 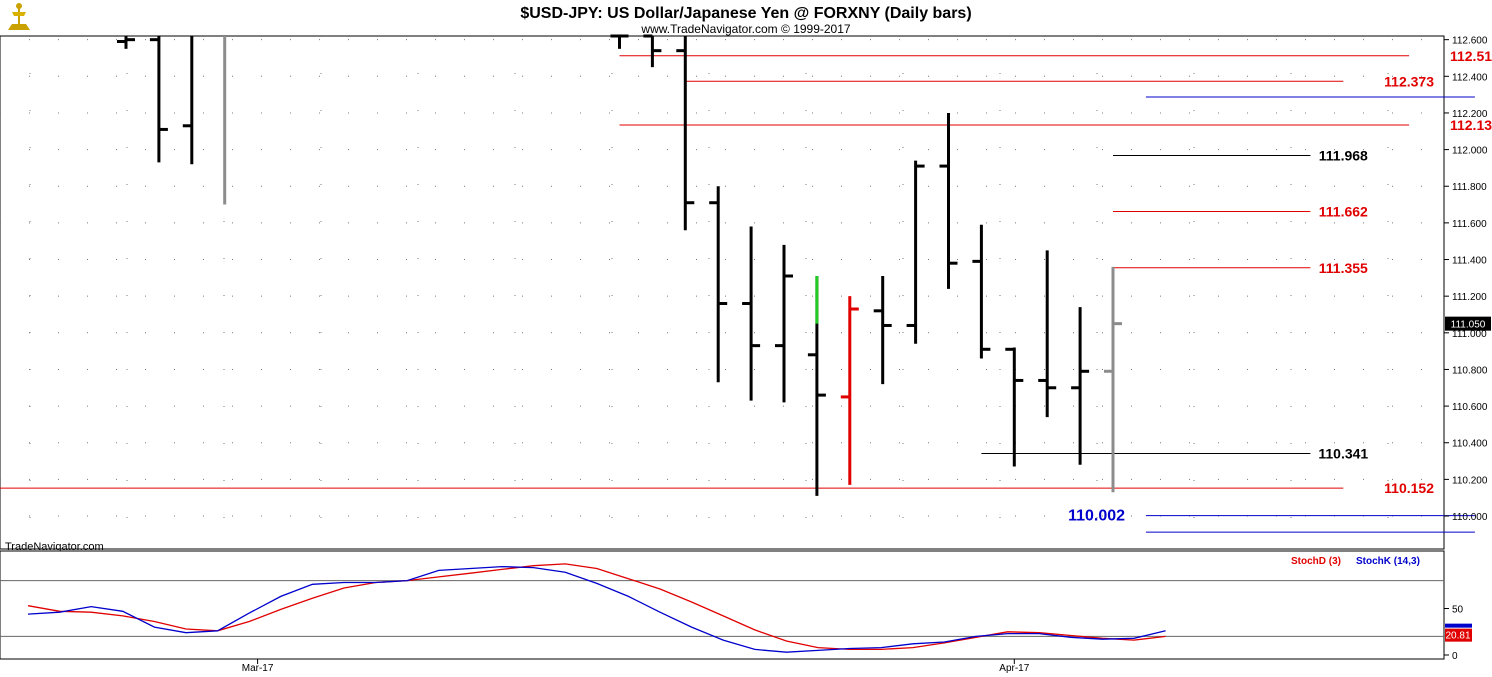 I want to click on price-tick-label: 111.800, so click(x=1469, y=187).